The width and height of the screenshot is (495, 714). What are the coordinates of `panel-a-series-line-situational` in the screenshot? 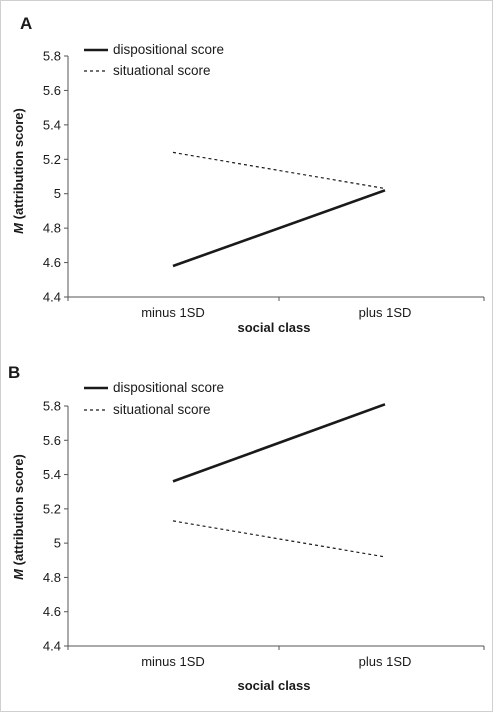 It's located at (279, 170).